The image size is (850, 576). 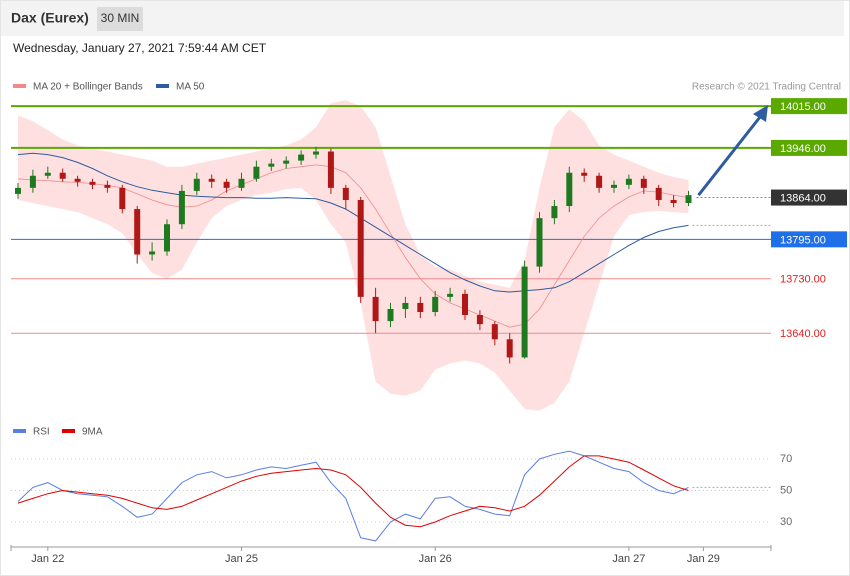 What do you see at coordinates (628, 559) in the screenshot?
I see `x-tick-label: Jan 27` at bounding box center [628, 559].